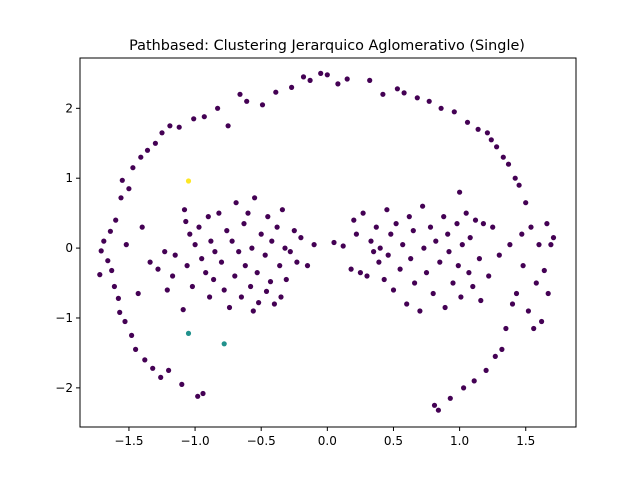  What do you see at coordinates (393, 441) in the screenshot?
I see `x-tick-label: 0.5` at bounding box center [393, 441].